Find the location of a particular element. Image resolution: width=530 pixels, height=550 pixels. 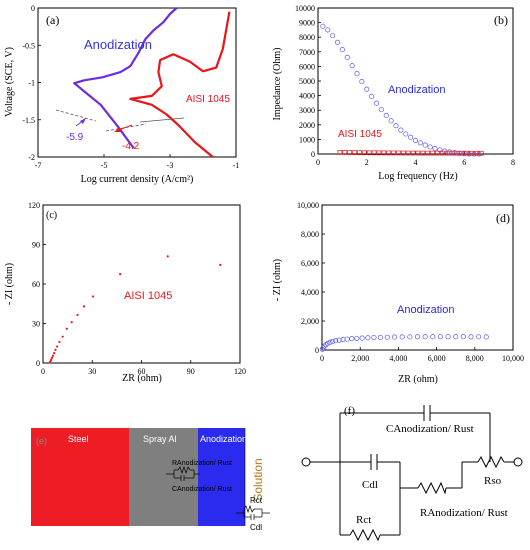

panel-a-label: (a) is located at coordinates (52, 20).